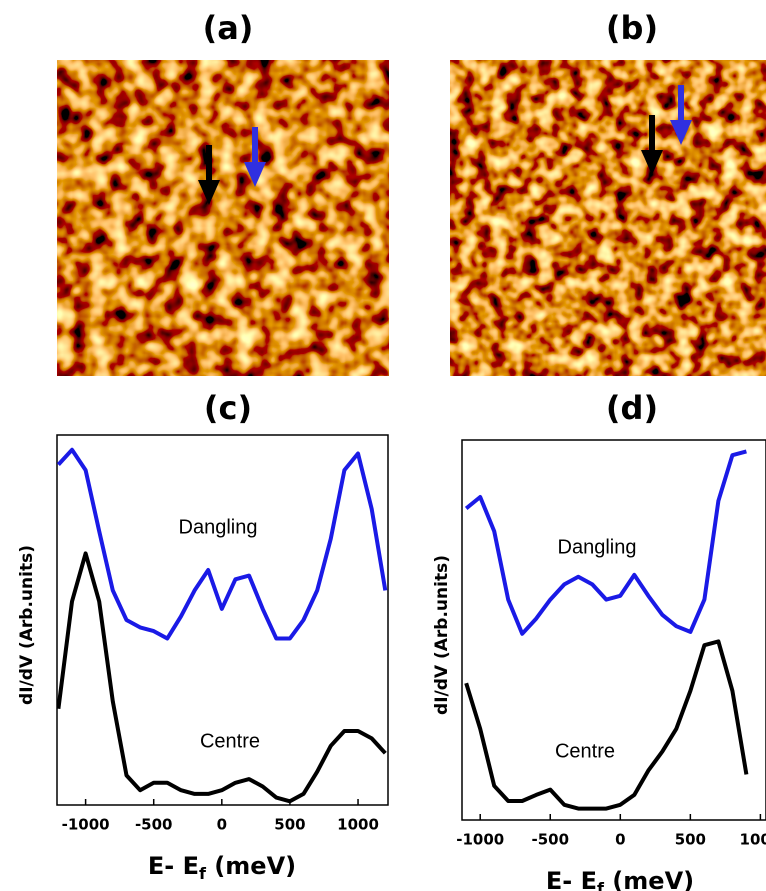  I want to click on stm-texture, so click(608, 218).